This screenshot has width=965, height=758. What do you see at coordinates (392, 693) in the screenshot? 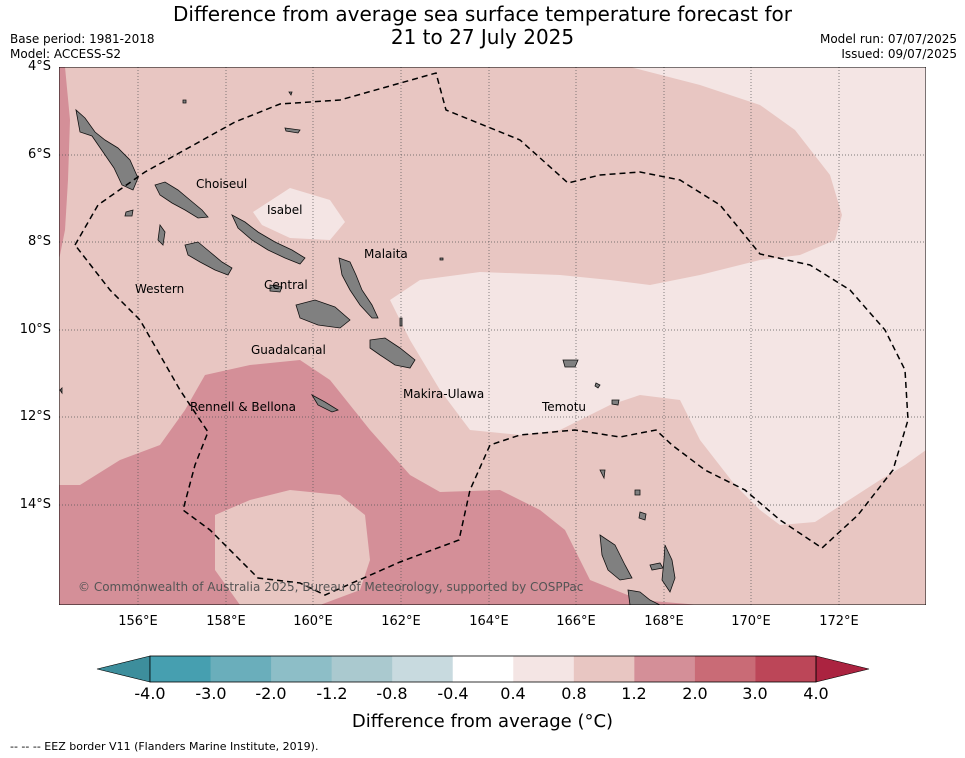
I see `colorbar-tick: -0.8` at bounding box center [392, 693].